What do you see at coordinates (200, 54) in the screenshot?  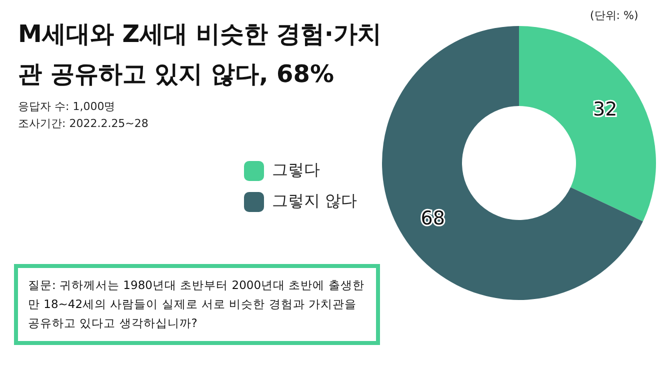 I see `text: M세대와 Z세대 비슷한 경험·가치관 공유하고 있지 않다, 68%` at bounding box center [200, 54].